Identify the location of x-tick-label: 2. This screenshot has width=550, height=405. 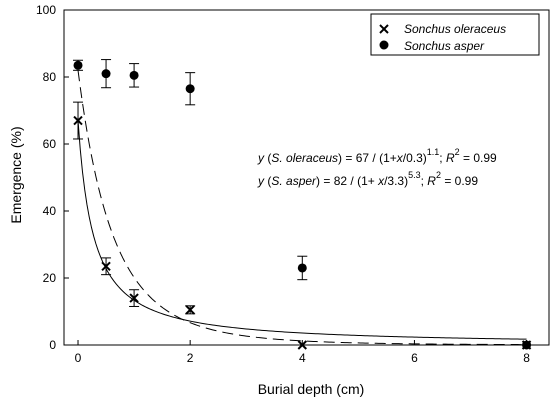
(190, 358).